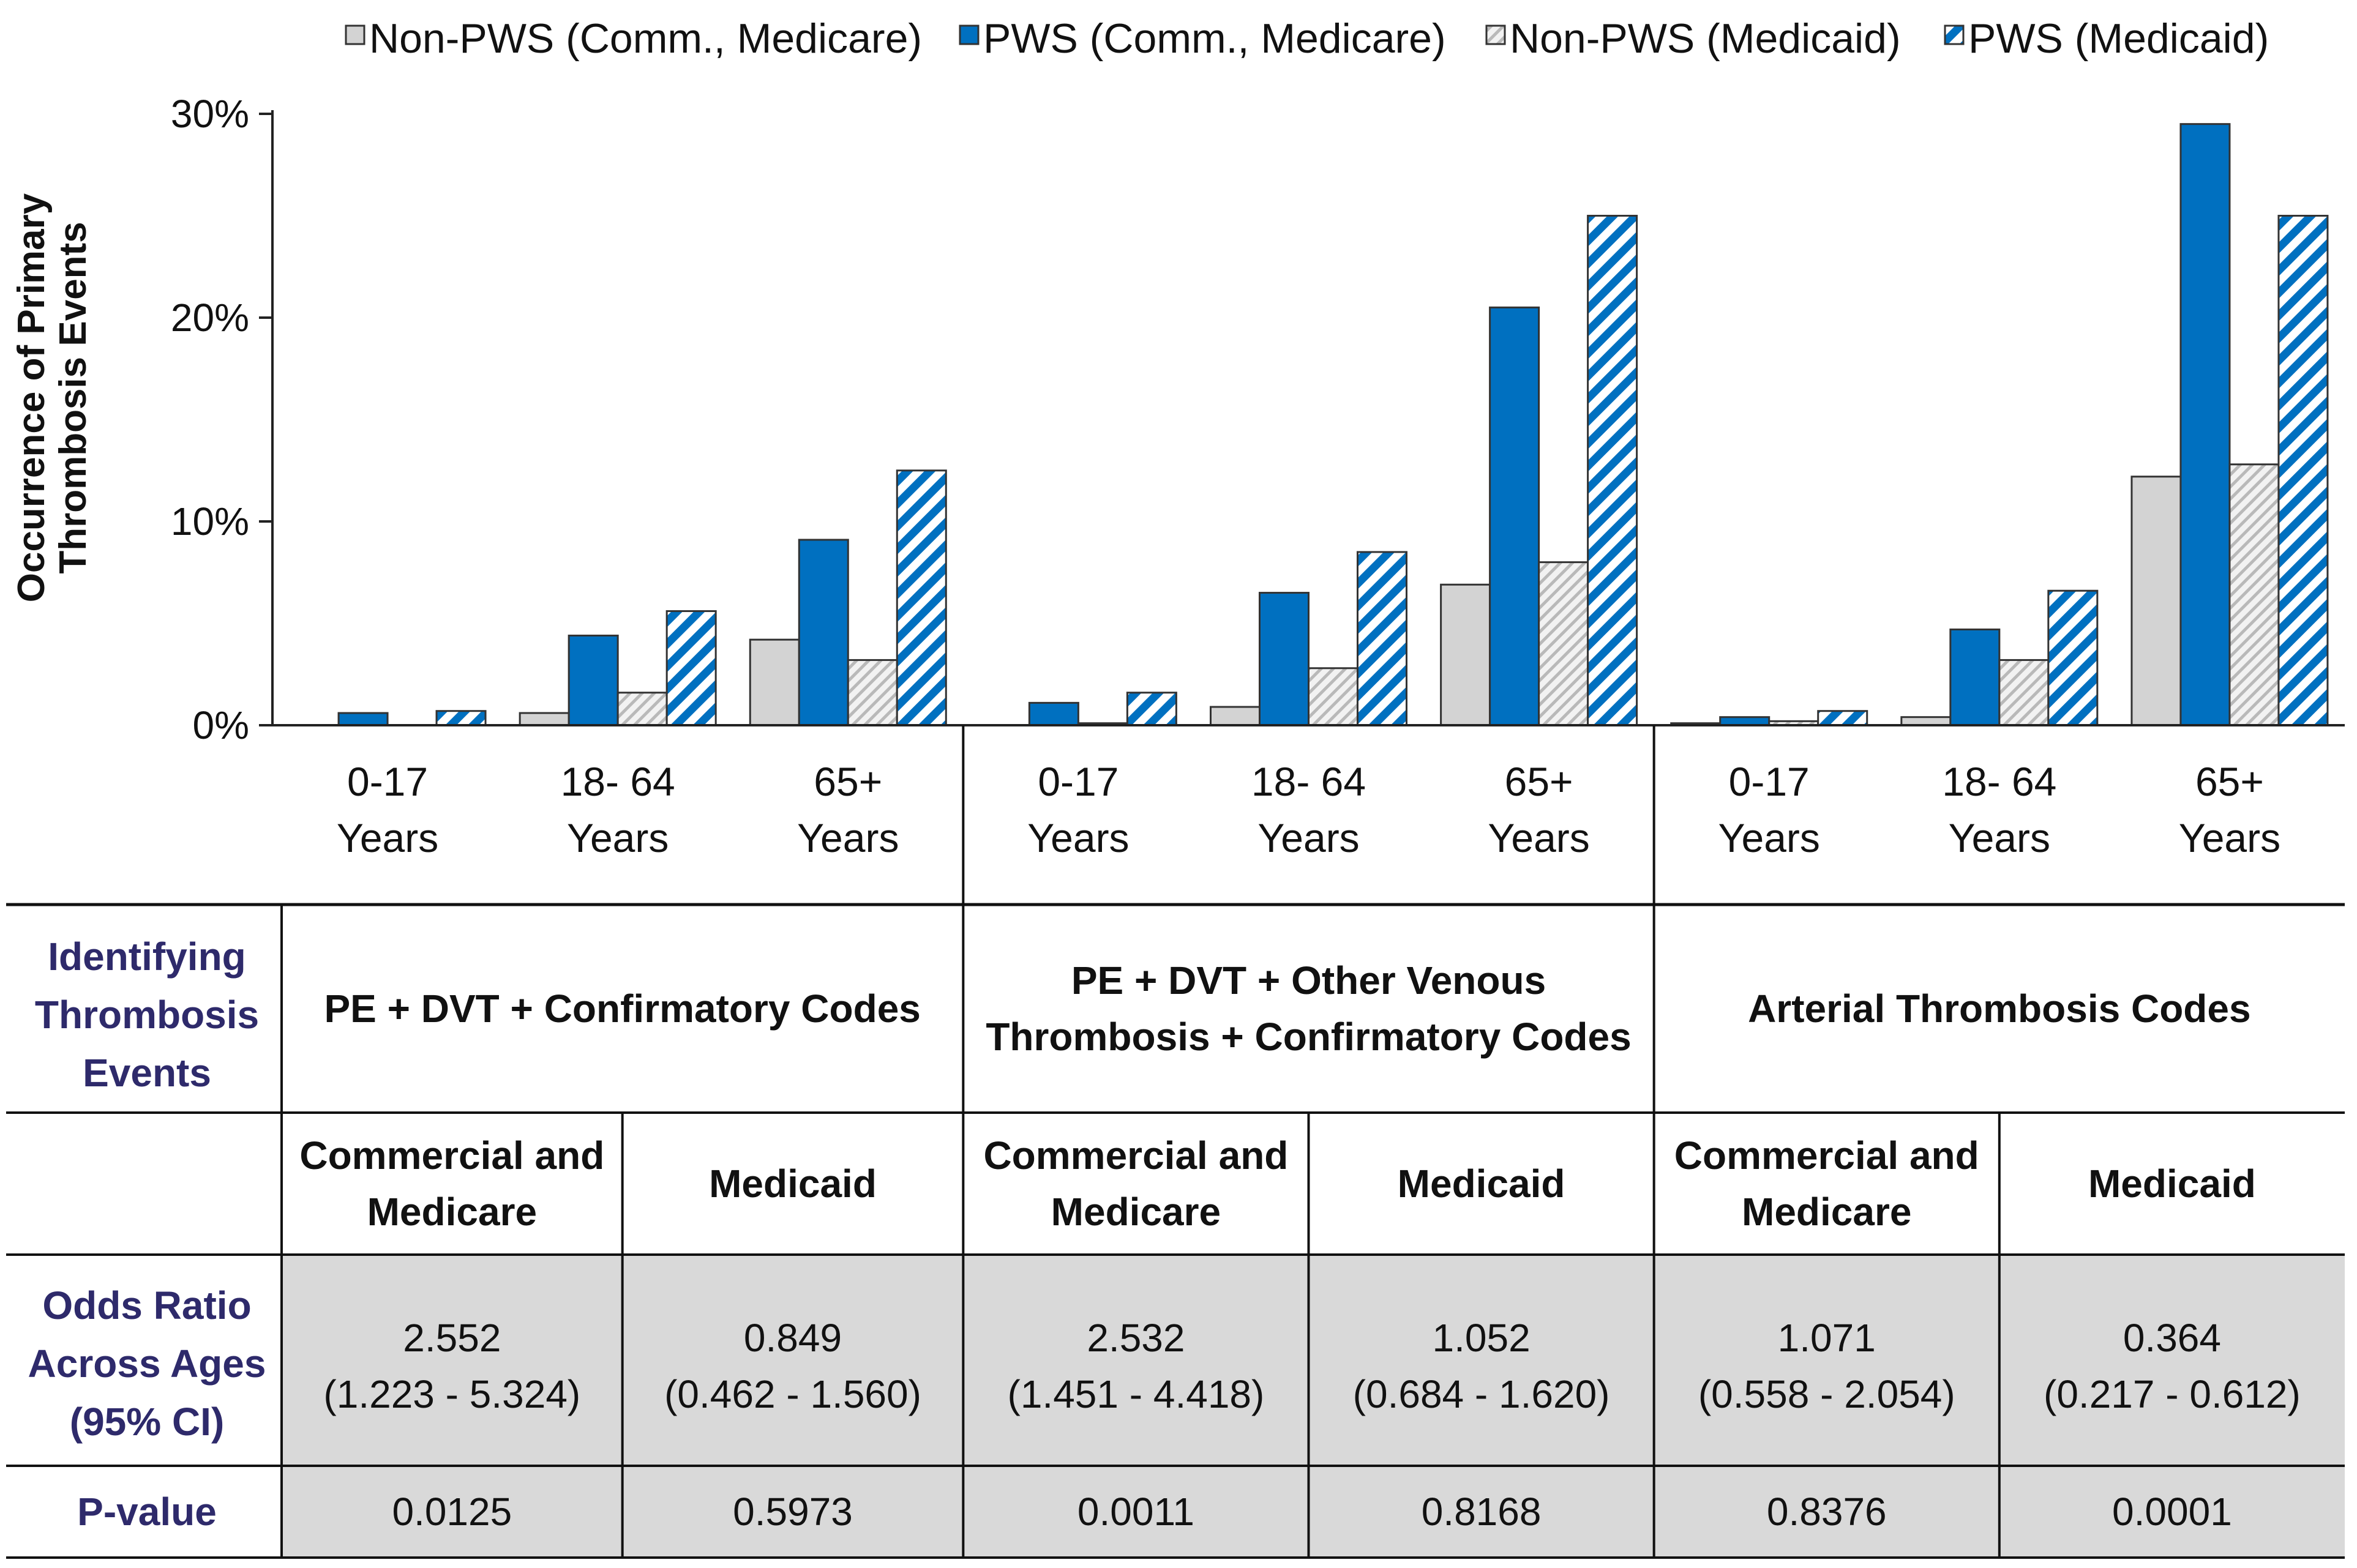  Describe the element at coordinates (2172, 1394) in the screenshot. I see `odds-ratio-ci: (0.217 - 0.612)` at that location.